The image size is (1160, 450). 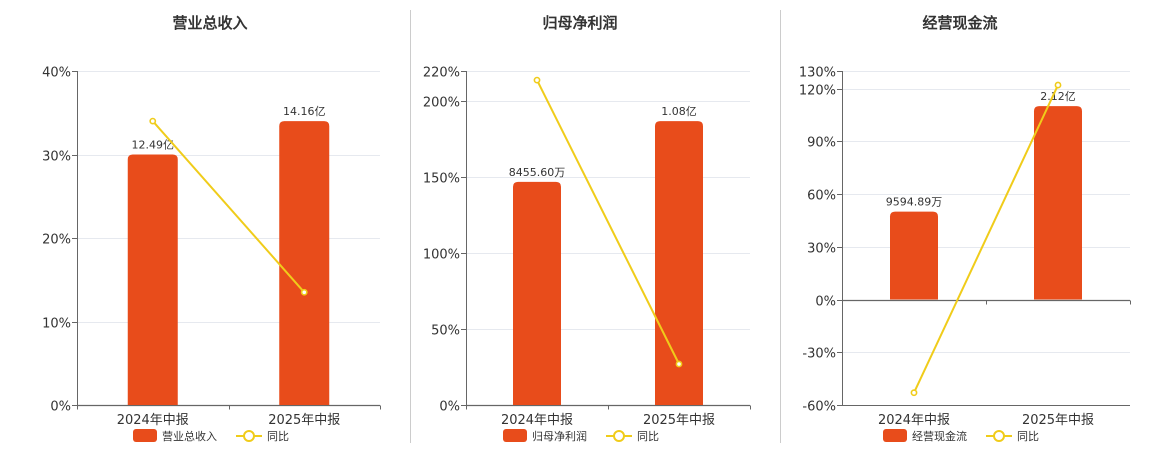 I want to click on chart-title: 营业总收入, so click(x=209, y=23).